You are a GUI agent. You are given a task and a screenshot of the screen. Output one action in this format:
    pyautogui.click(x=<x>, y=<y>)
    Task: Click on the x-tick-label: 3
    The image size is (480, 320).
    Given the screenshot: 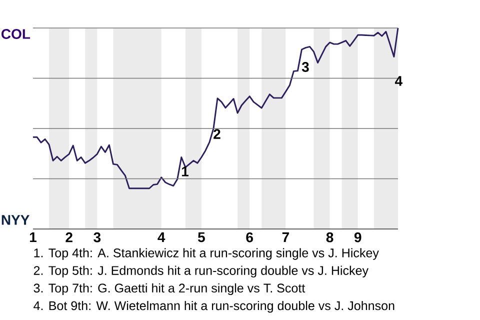 What is the action you would take?
    pyautogui.click(x=97, y=237)
    